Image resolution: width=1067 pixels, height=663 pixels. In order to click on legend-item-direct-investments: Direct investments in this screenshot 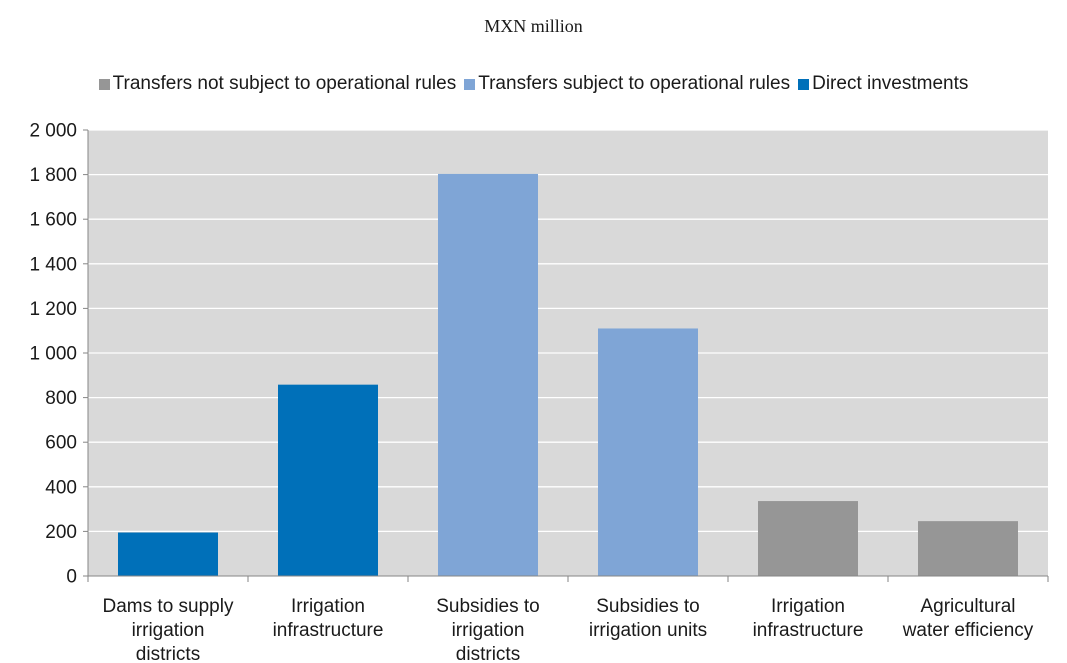, I will do `click(883, 84)`.